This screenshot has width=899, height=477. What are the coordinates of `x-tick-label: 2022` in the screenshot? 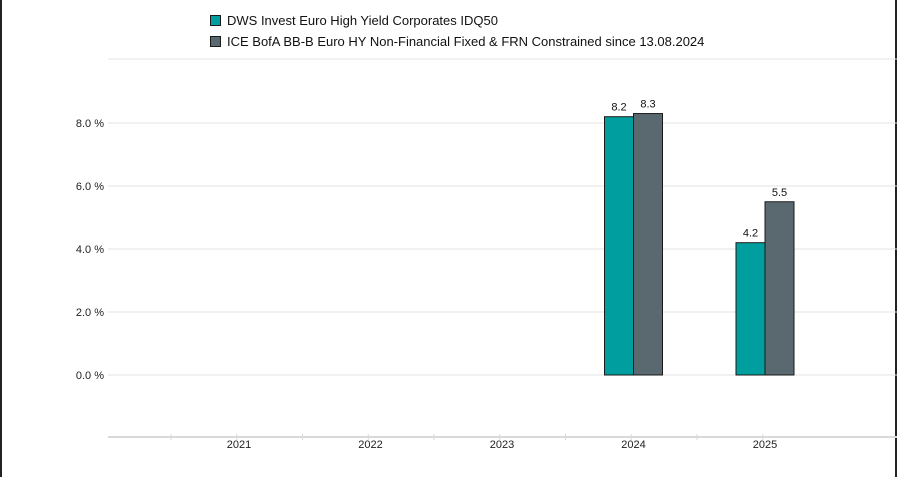 It's located at (370, 445).